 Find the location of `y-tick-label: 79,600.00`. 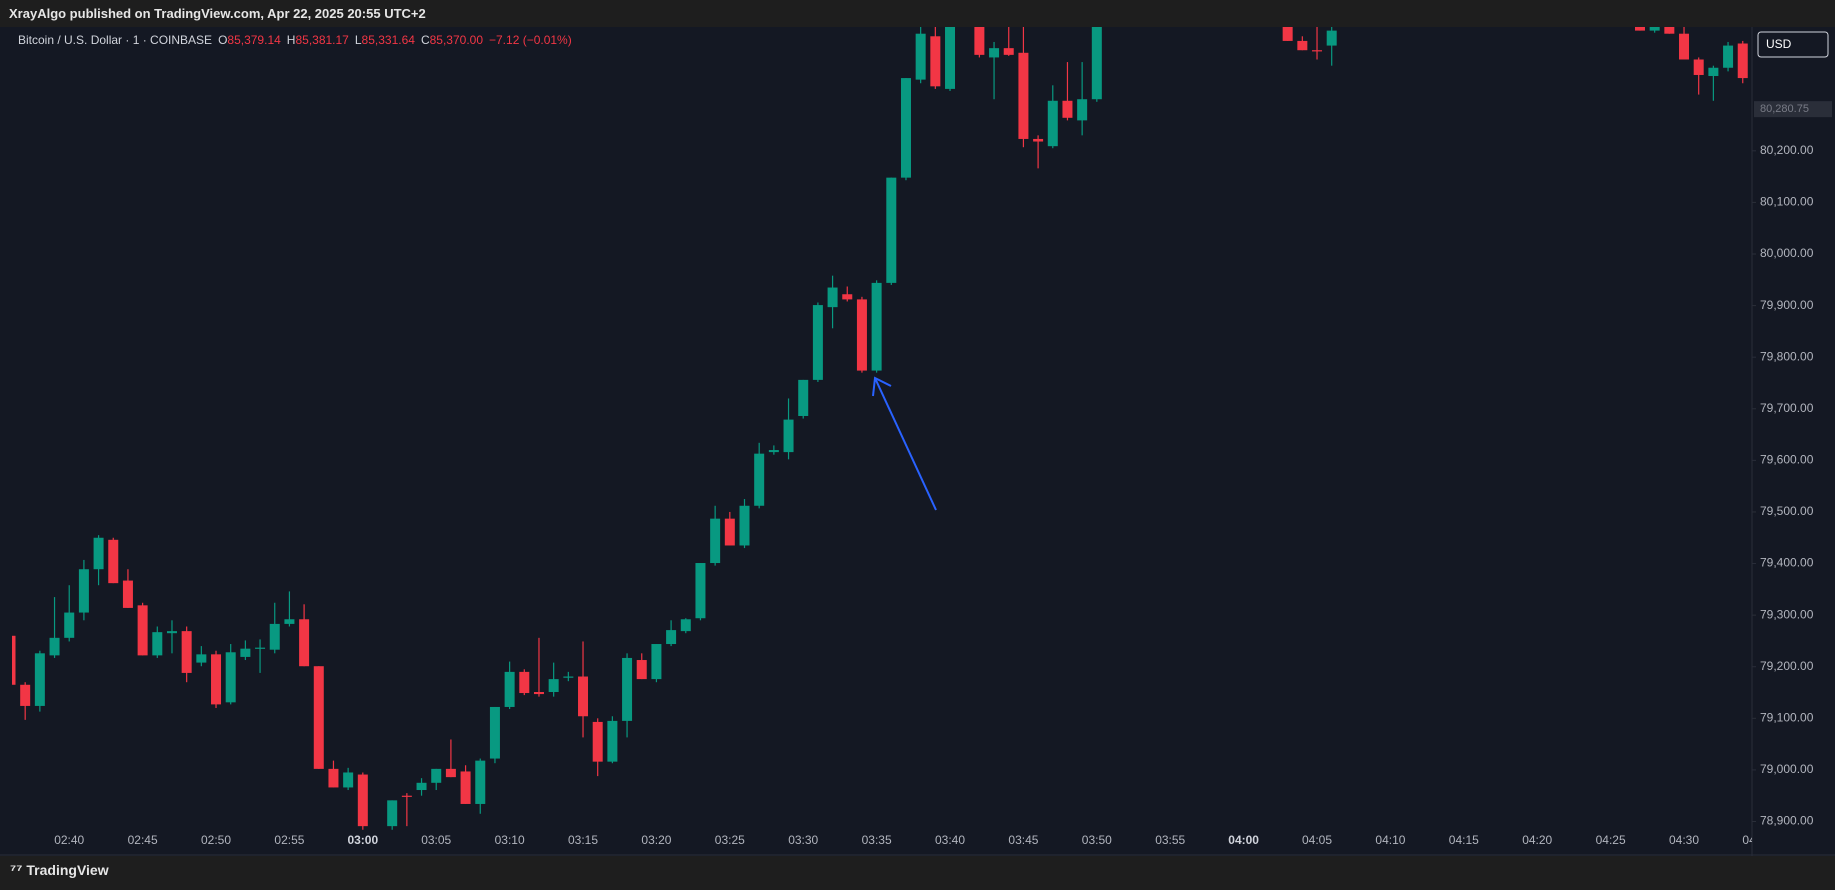

y-tick-label: 79,600.00 is located at coordinates (1787, 460).